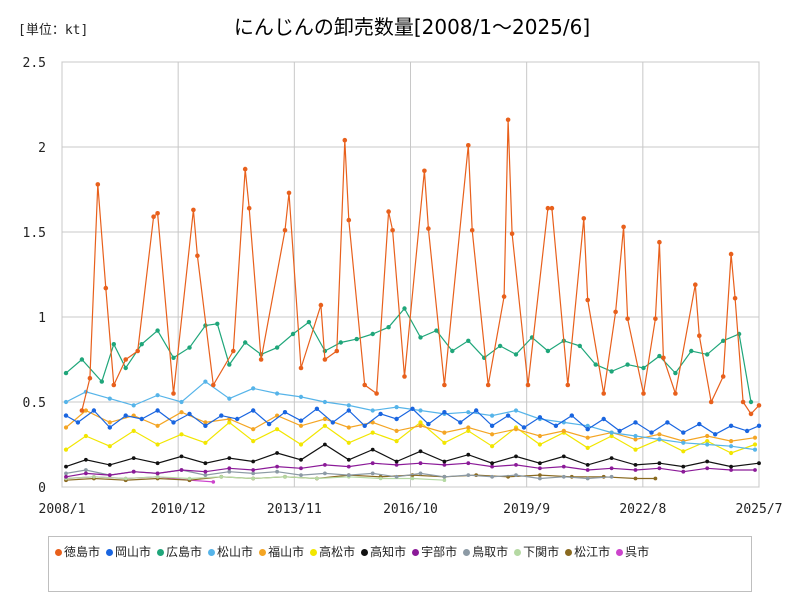 This screenshot has width=800, height=600. Describe the element at coordinates (536, 551) in the screenshot. I see `legend-item: 下関市` at that location.